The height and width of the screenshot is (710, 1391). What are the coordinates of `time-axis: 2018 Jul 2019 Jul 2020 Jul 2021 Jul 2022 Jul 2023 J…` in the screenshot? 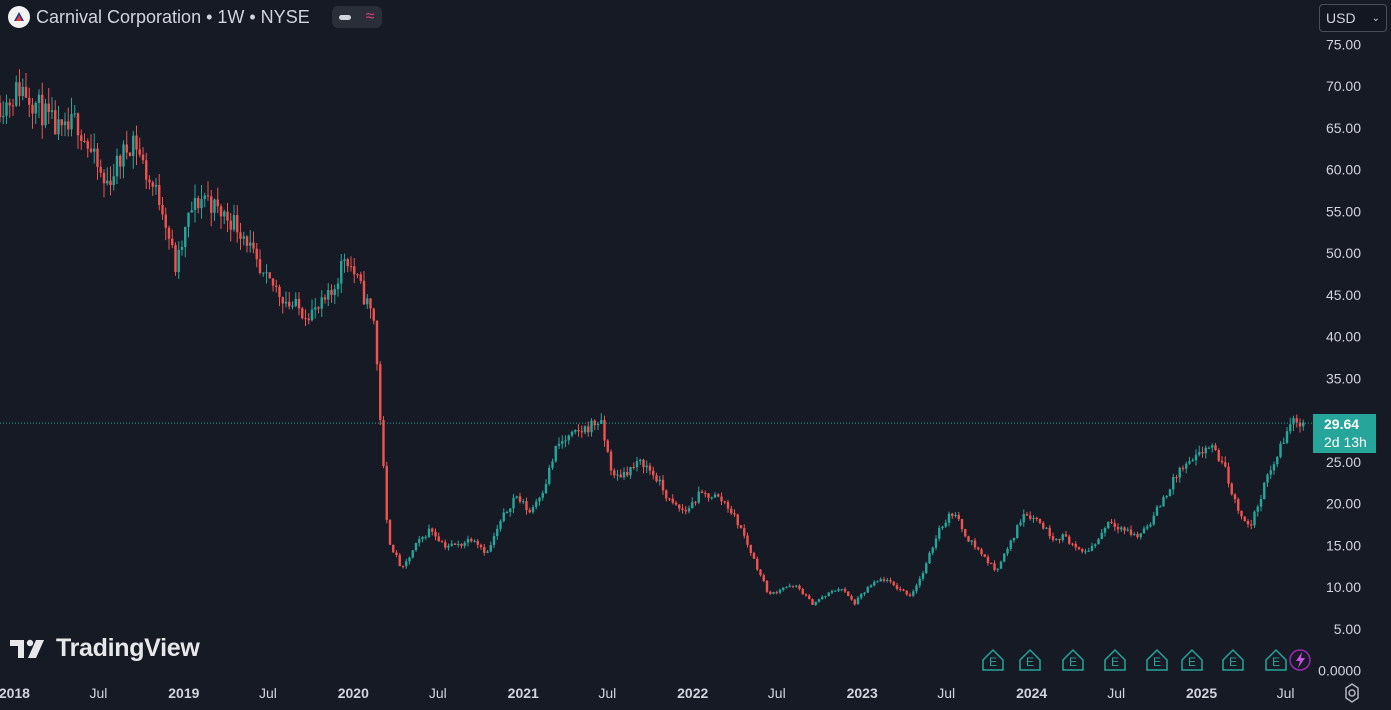 It's located at (647, 693).